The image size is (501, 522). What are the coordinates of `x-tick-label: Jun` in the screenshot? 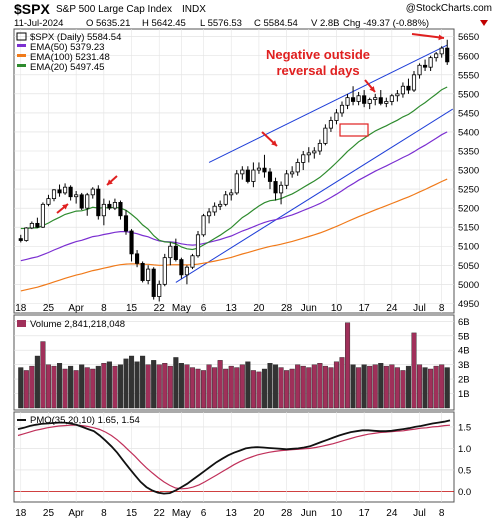 It's located at (309, 308).